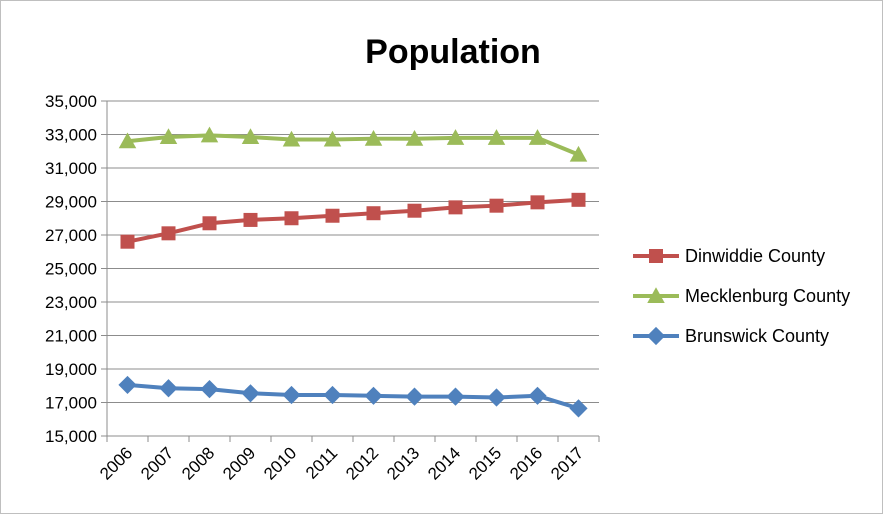  Describe the element at coordinates (403, 463) in the screenshot. I see `x-tick-label: 2013` at that location.